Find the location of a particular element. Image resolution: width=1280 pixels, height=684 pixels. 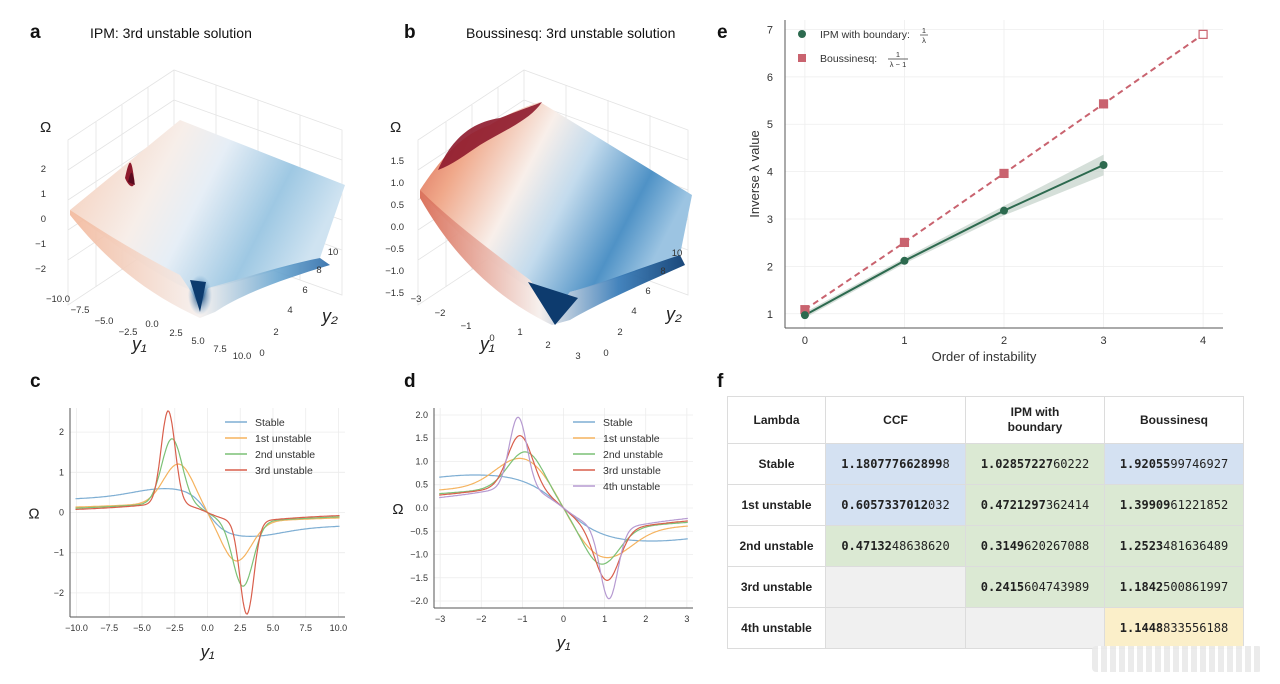

surface-zlabel-a: Ω is located at coordinates (45, 127).